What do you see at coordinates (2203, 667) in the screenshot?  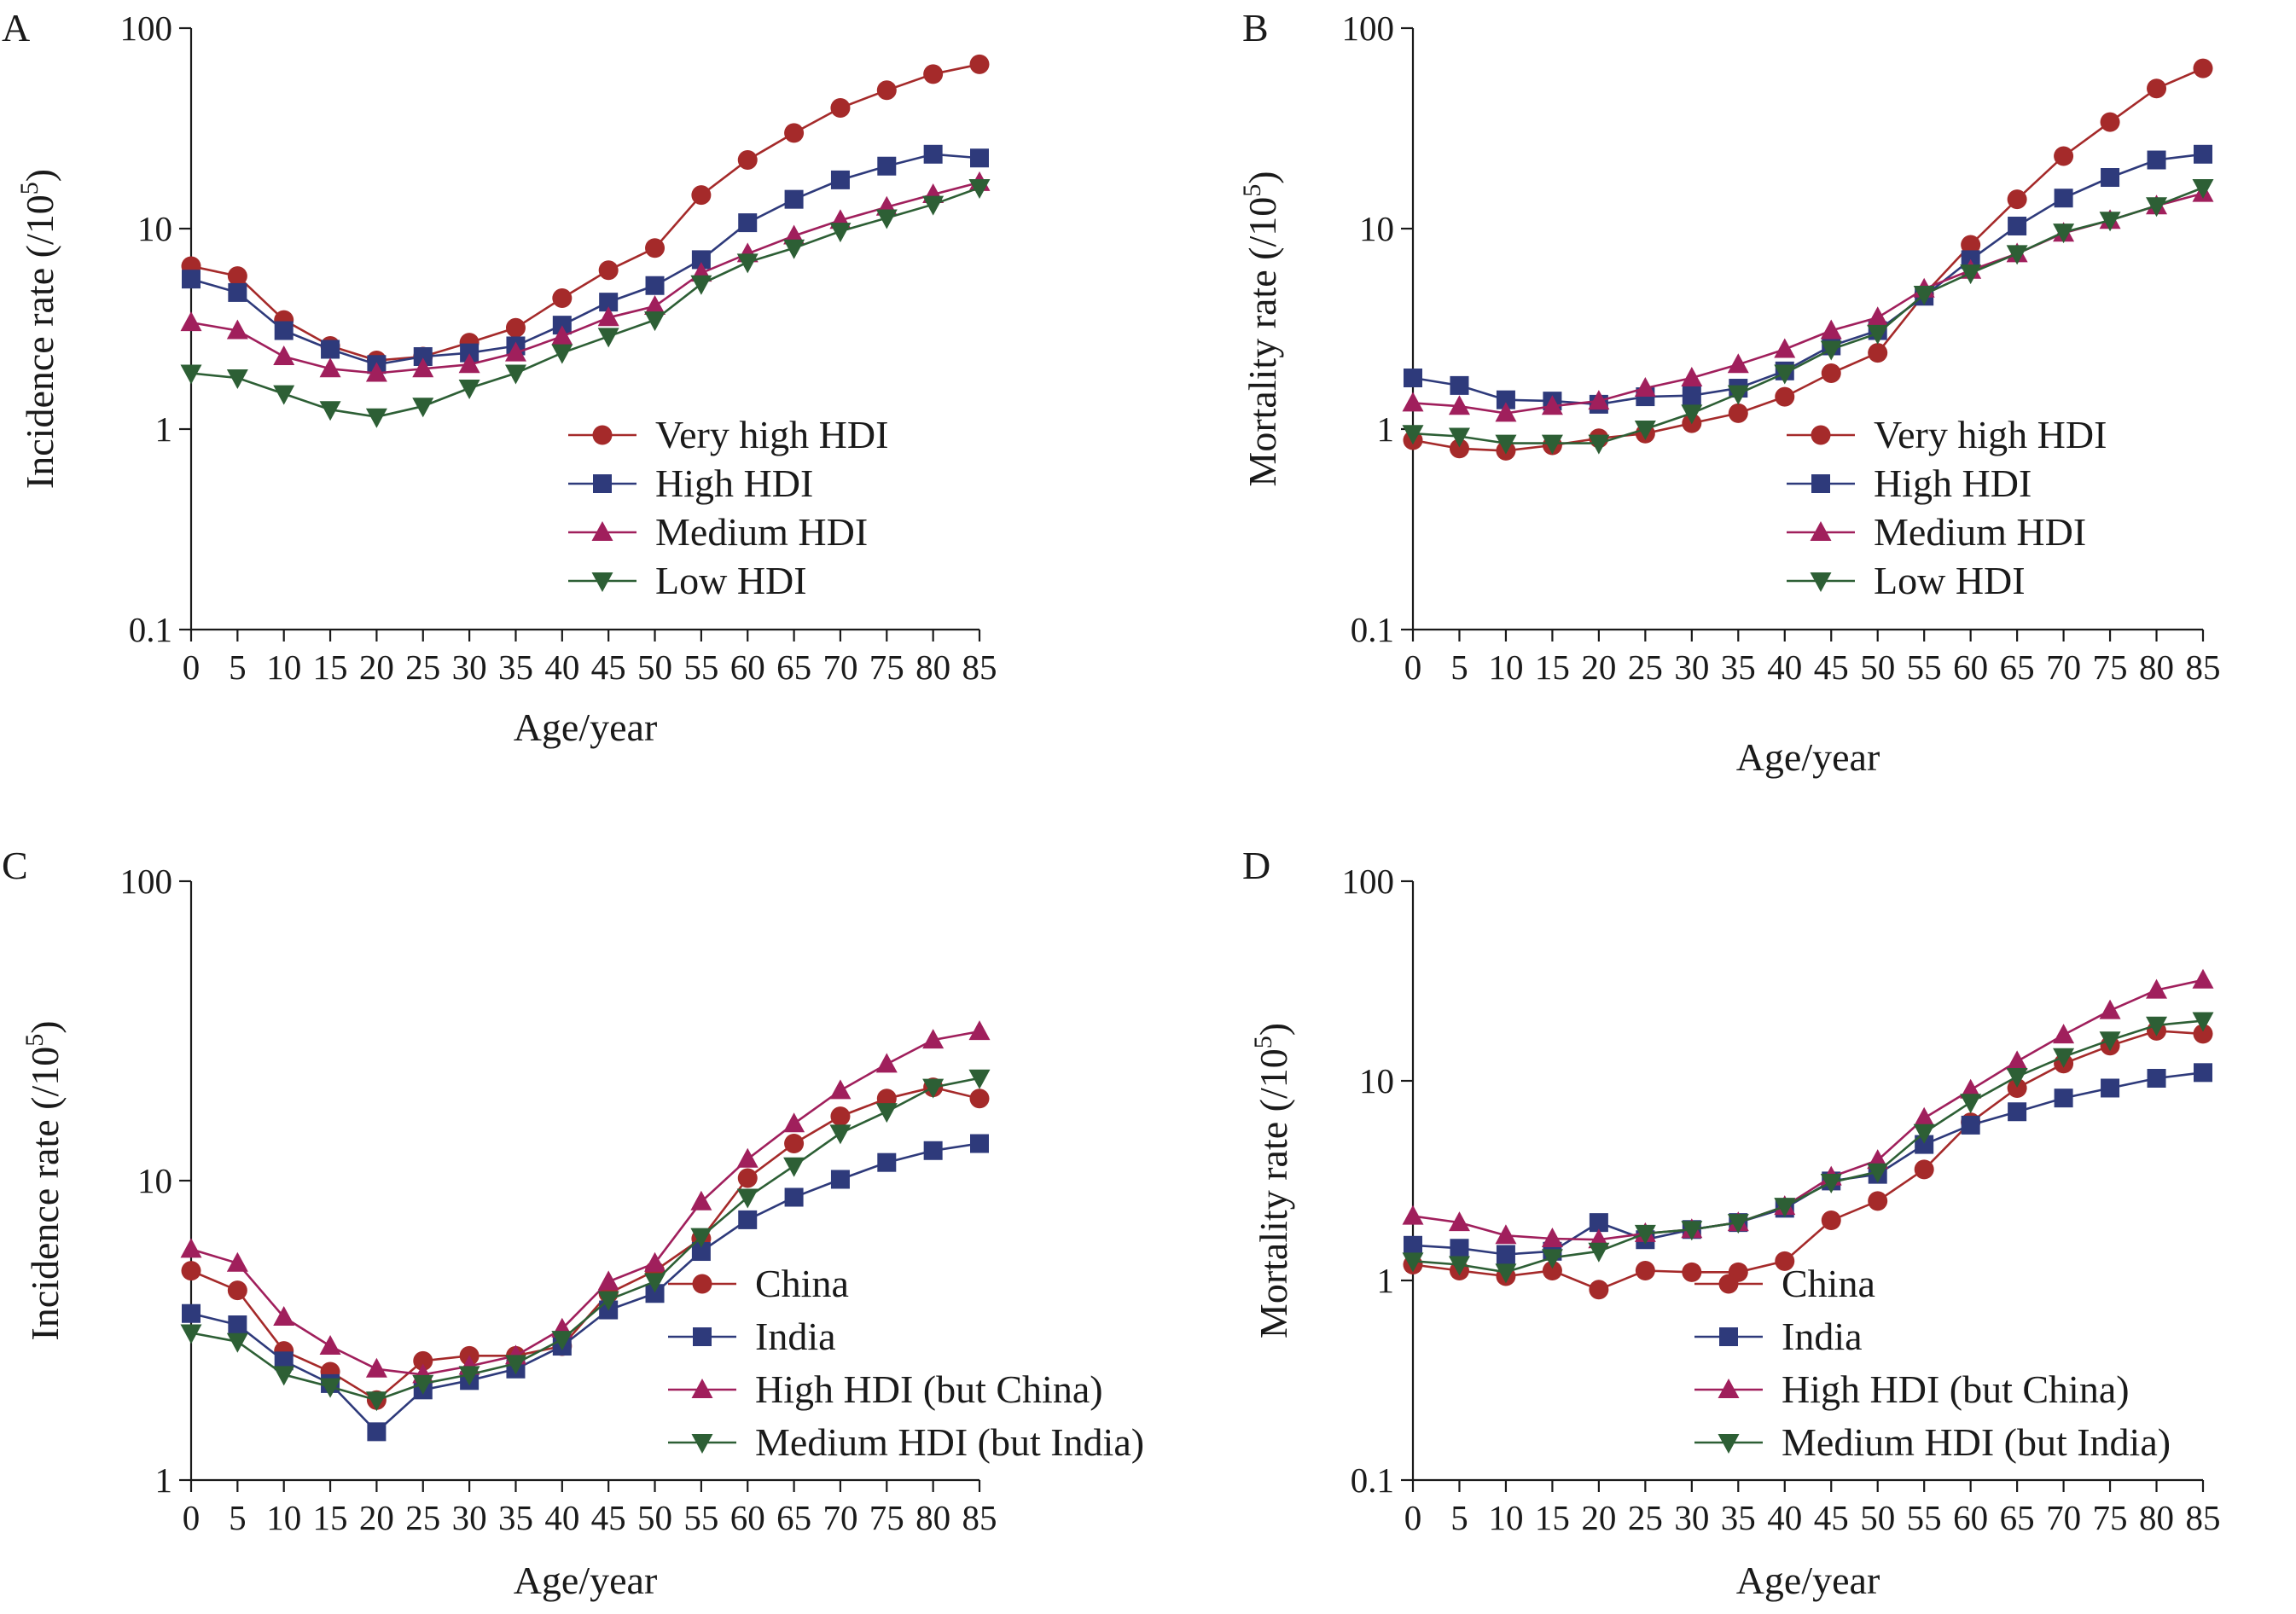 I see `panel-b-x-tick-label: 85` at bounding box center [2203, 667].